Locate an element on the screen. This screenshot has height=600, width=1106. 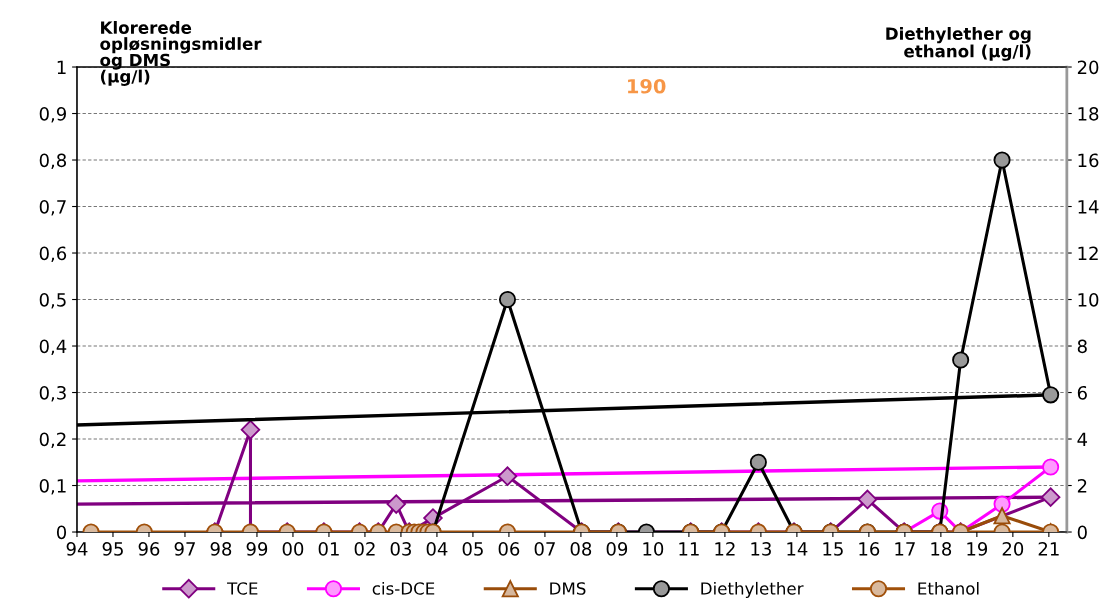
y-tick-label: 0,1 is located at coordinates (52, 486).